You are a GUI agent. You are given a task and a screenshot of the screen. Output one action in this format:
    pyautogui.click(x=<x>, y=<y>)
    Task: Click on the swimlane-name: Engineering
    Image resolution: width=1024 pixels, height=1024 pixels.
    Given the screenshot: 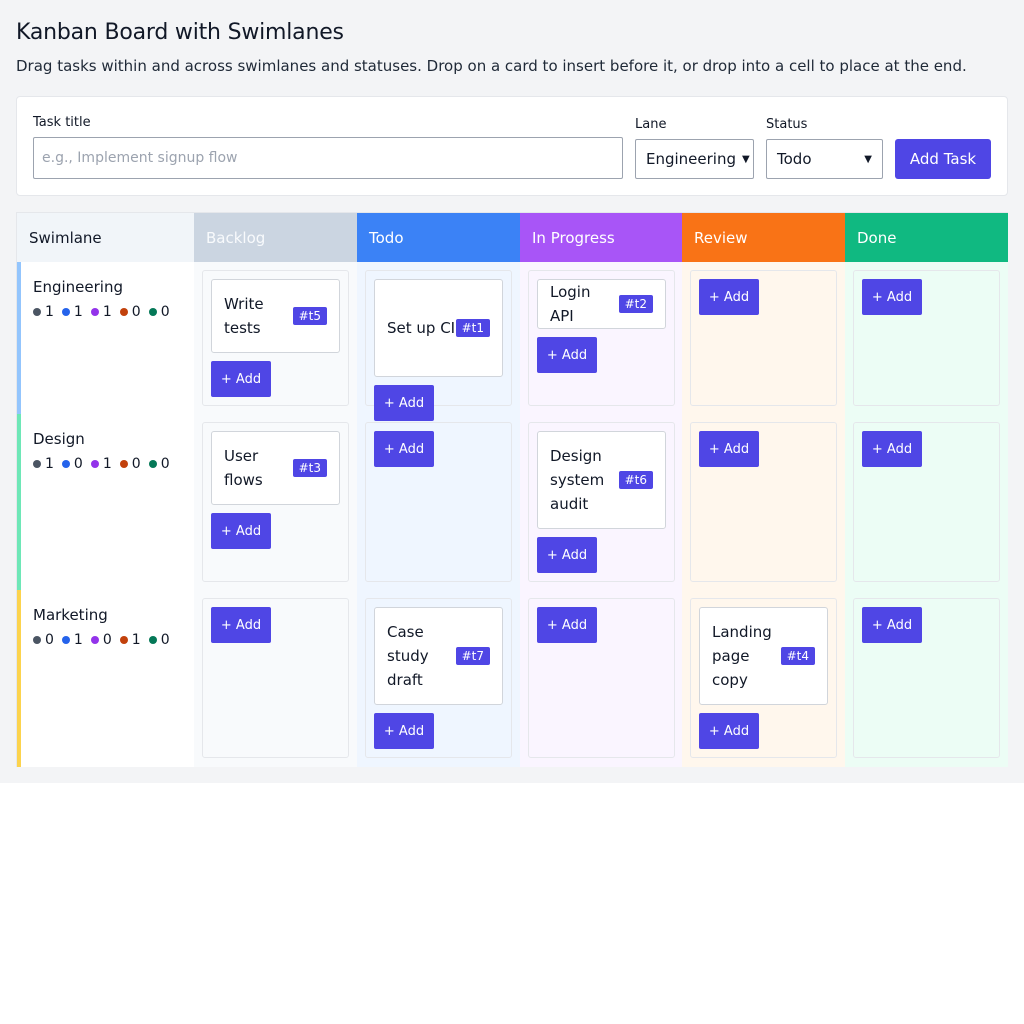 What is the action you would take?
    pyautogui.click(x=78, y=287)
    